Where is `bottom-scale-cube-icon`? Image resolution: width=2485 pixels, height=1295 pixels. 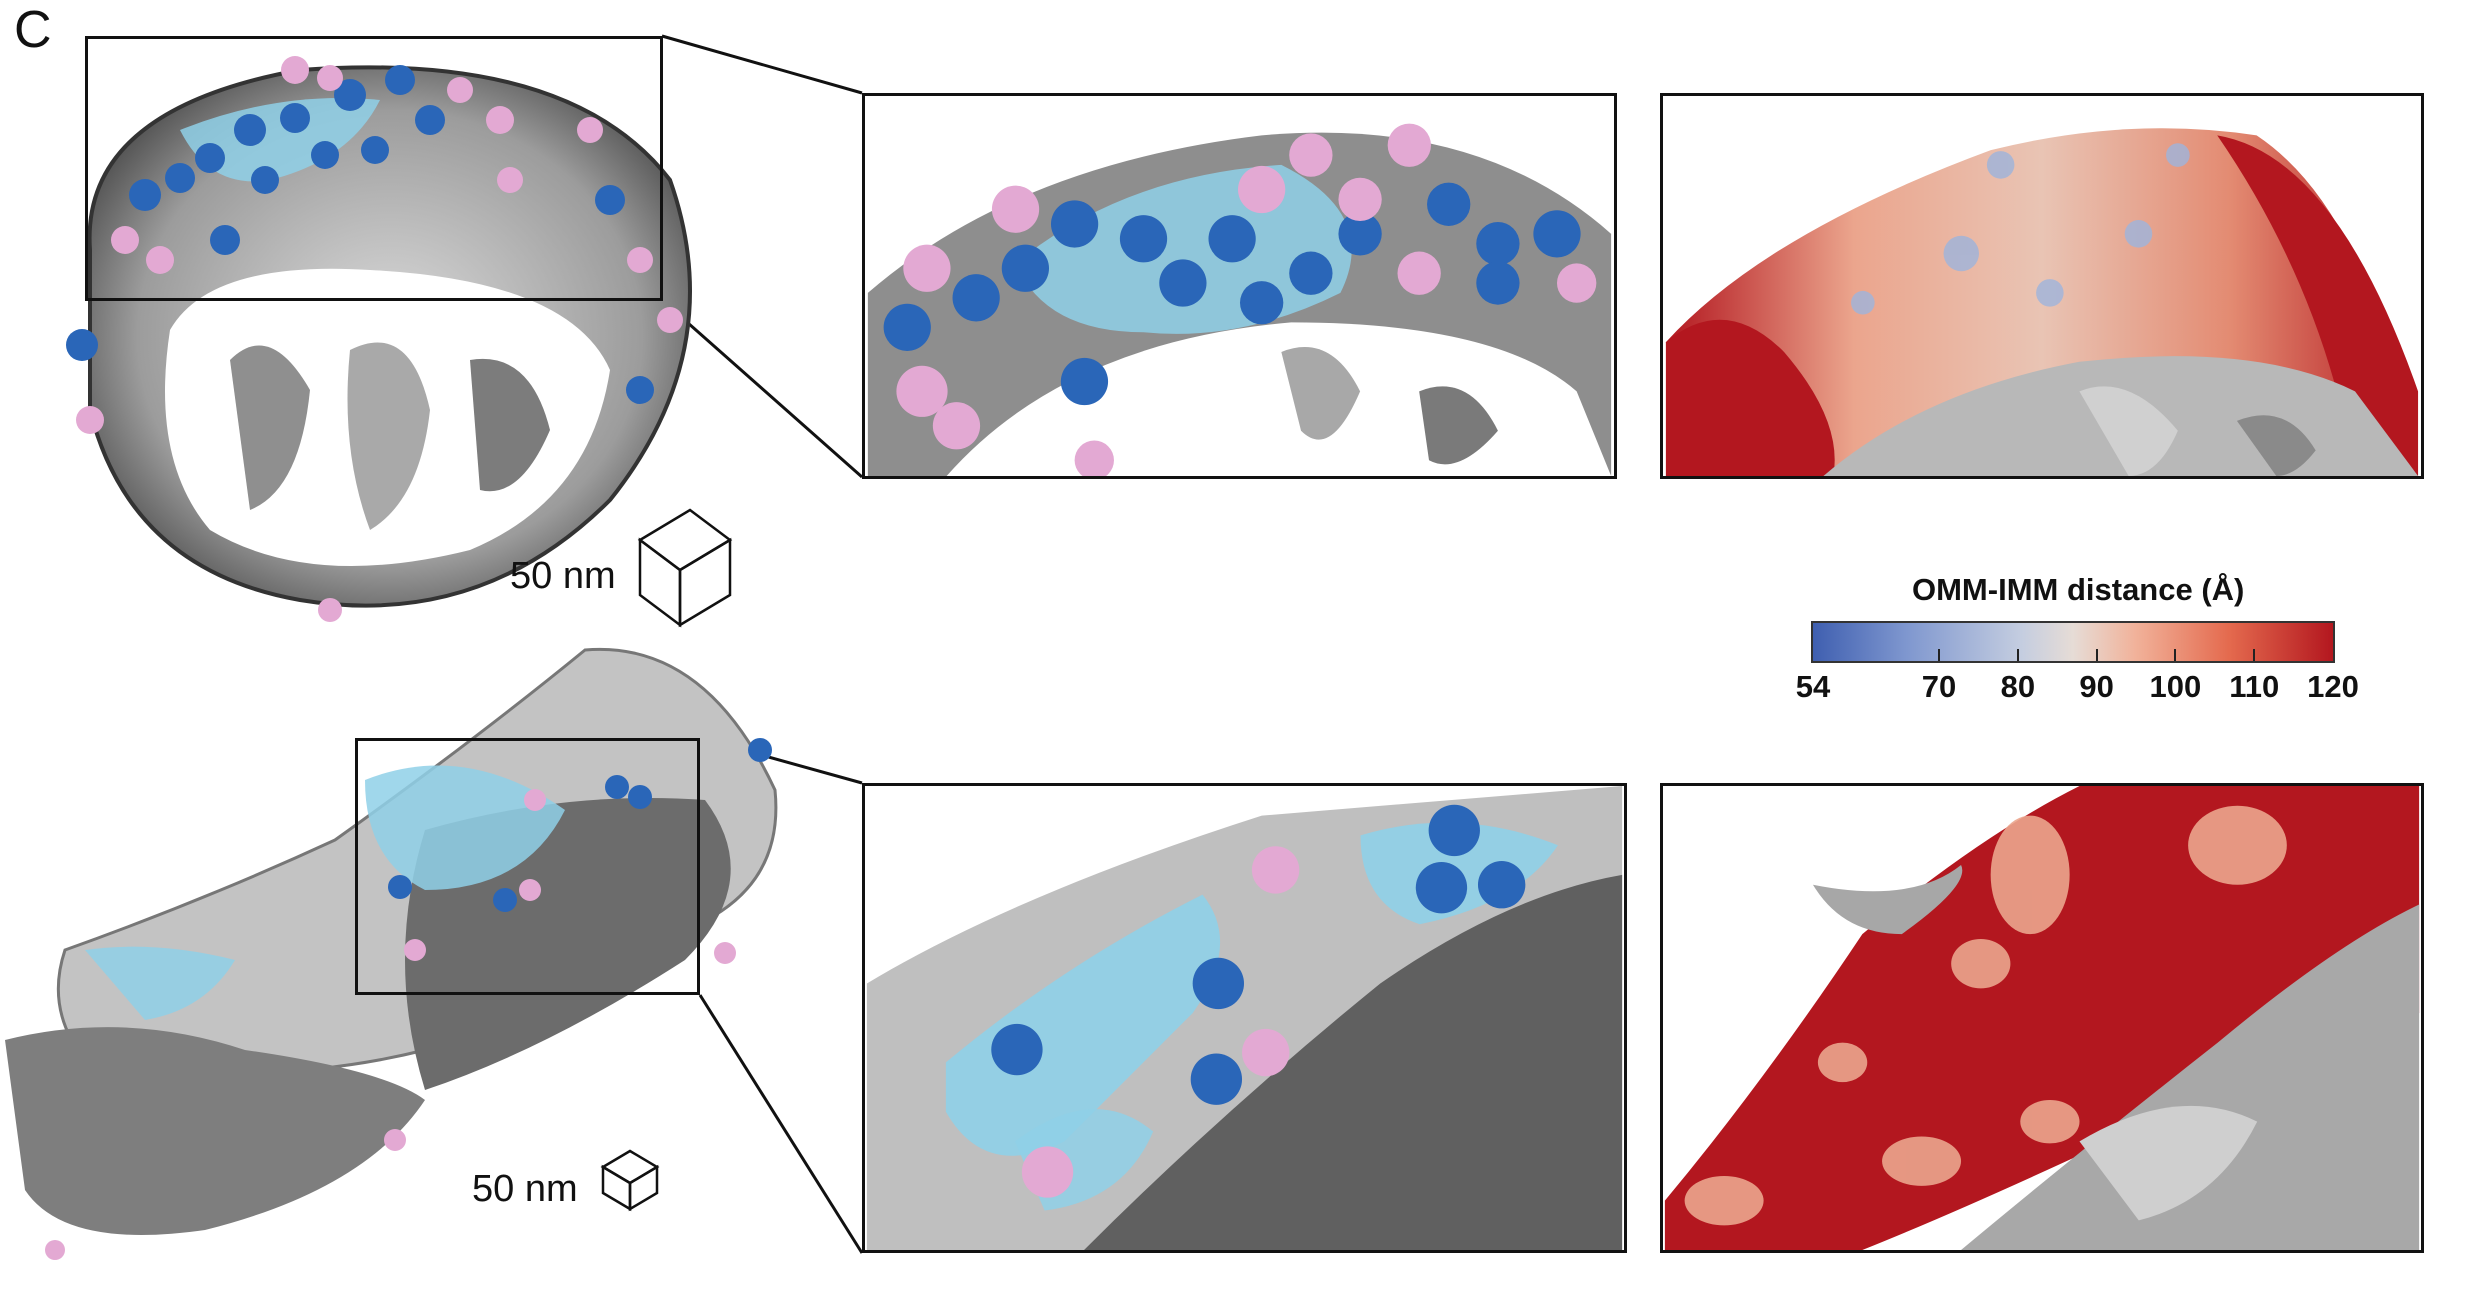
bottom-scale-cube-icon is located at coordinates (630, 1180).